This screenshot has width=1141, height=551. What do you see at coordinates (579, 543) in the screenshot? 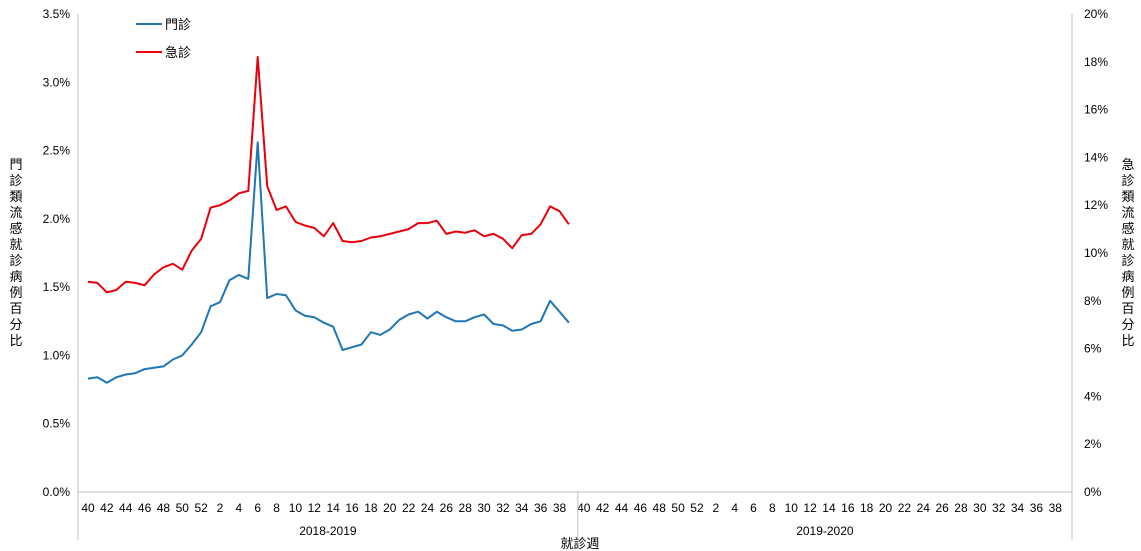
I see `x-axis-title: 就診週` at bounding box center [579, 543].